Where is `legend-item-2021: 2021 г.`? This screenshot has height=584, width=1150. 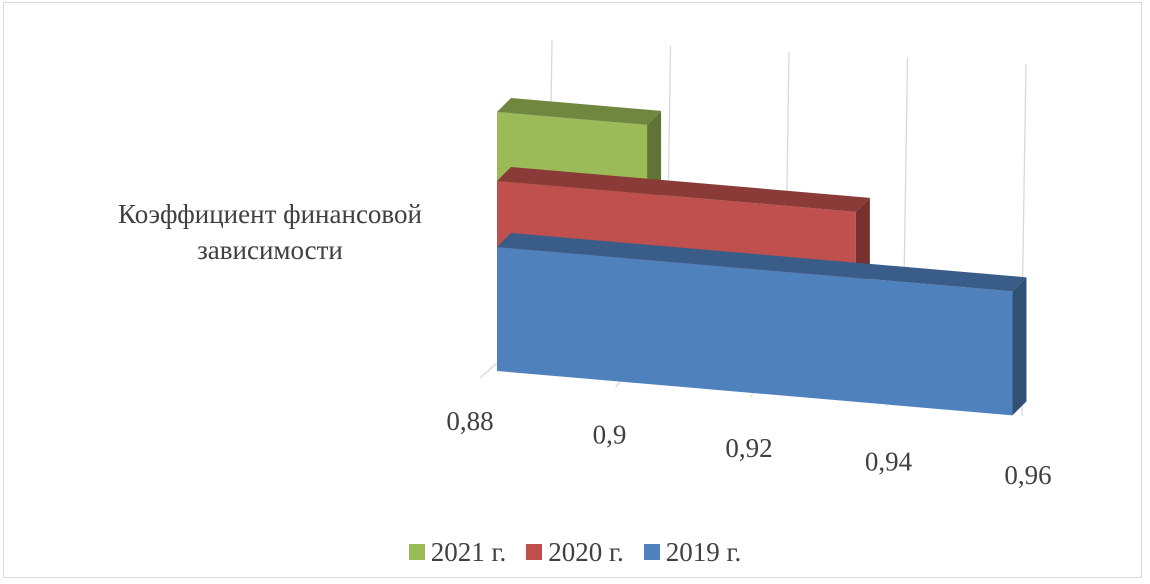 legend-item-2021: 2021 г. is located at coordinates (457, 552).